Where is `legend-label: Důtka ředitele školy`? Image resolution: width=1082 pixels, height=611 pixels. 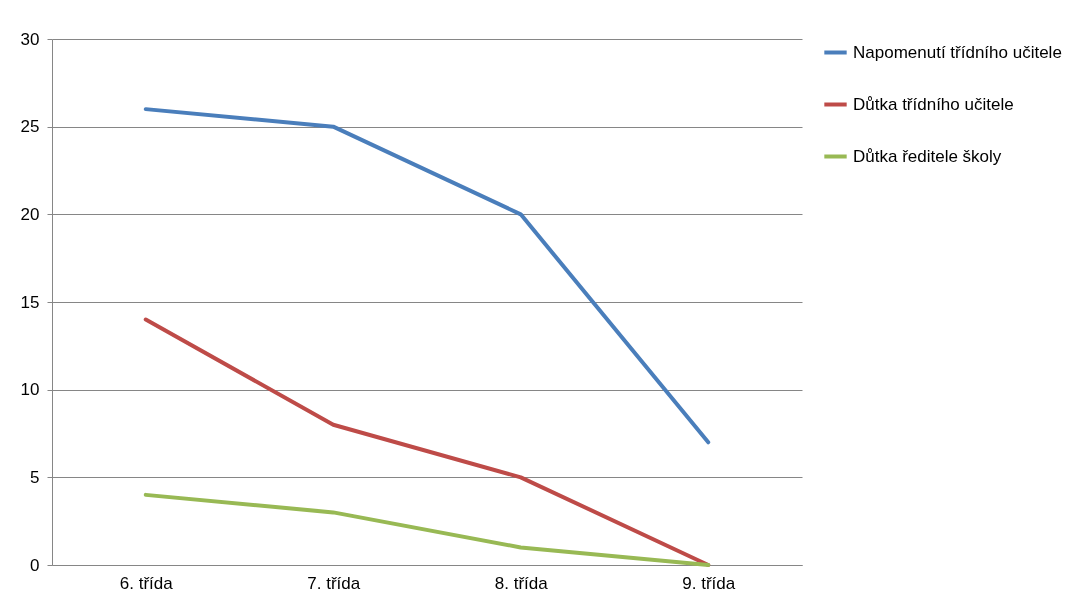 legend-label: Důtka ředitele školy is located at coordinates (927, 156).